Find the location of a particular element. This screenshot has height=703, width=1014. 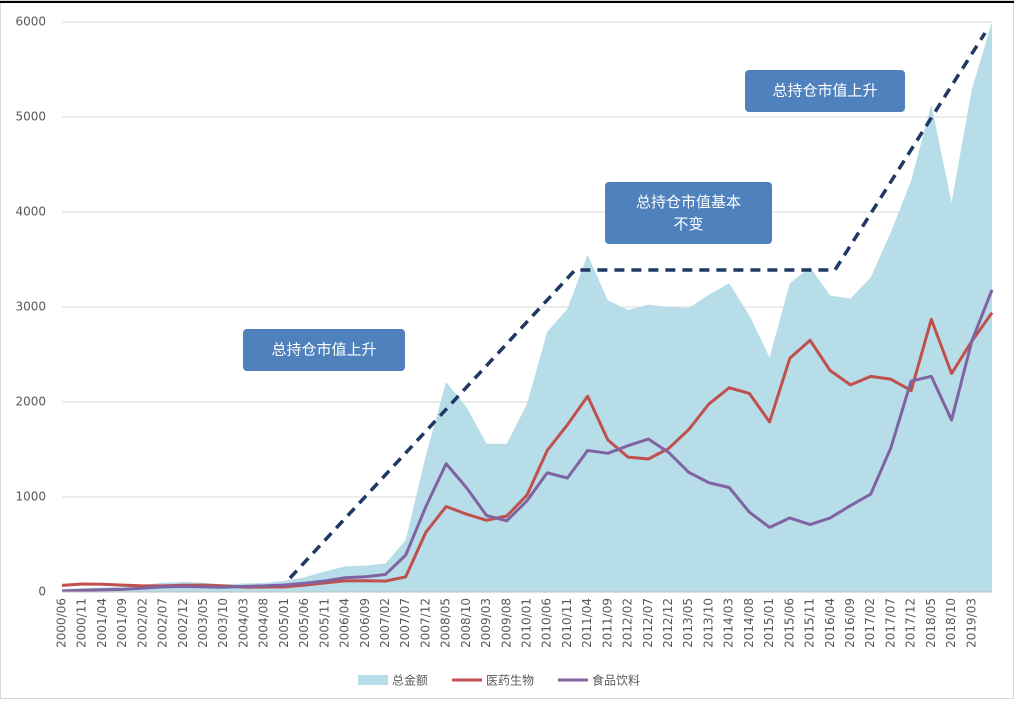

x-tick-label: 2011/04 is located at coordinates (587, 623).